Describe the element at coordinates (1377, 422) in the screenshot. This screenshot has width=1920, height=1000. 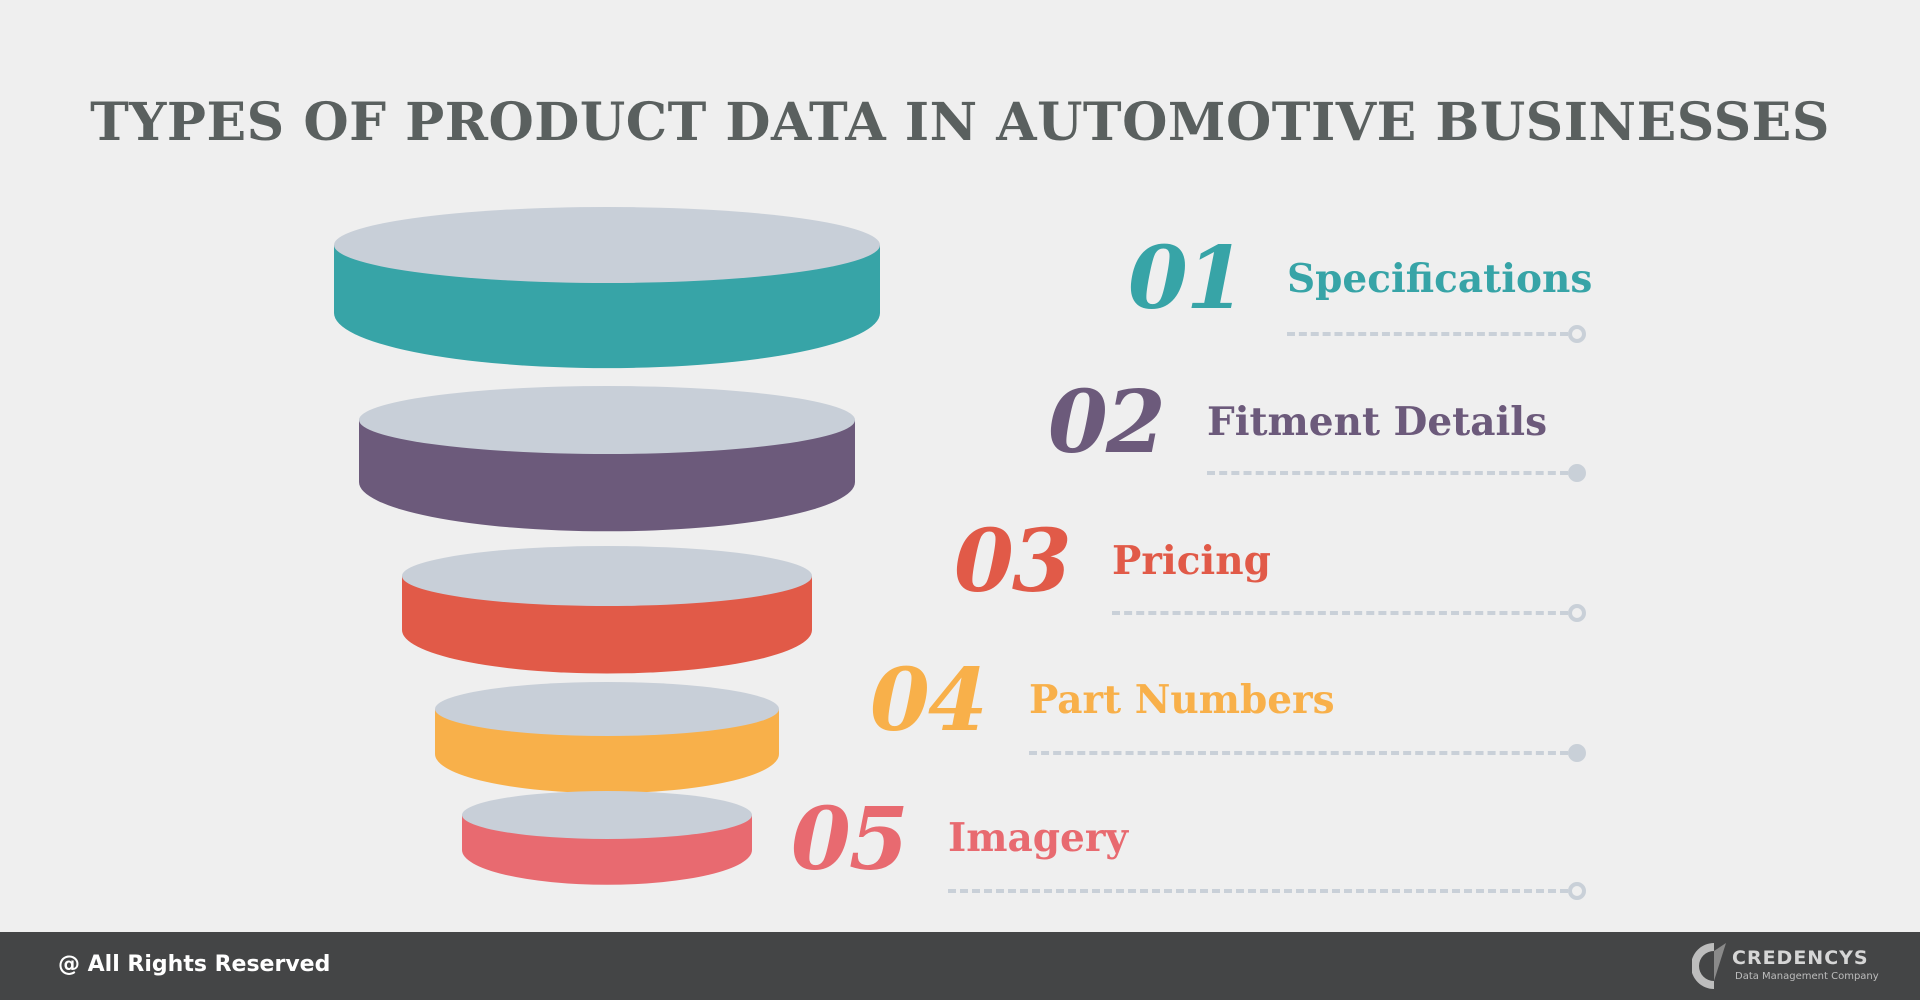
I see `step-label: Fitment Details` at that location.